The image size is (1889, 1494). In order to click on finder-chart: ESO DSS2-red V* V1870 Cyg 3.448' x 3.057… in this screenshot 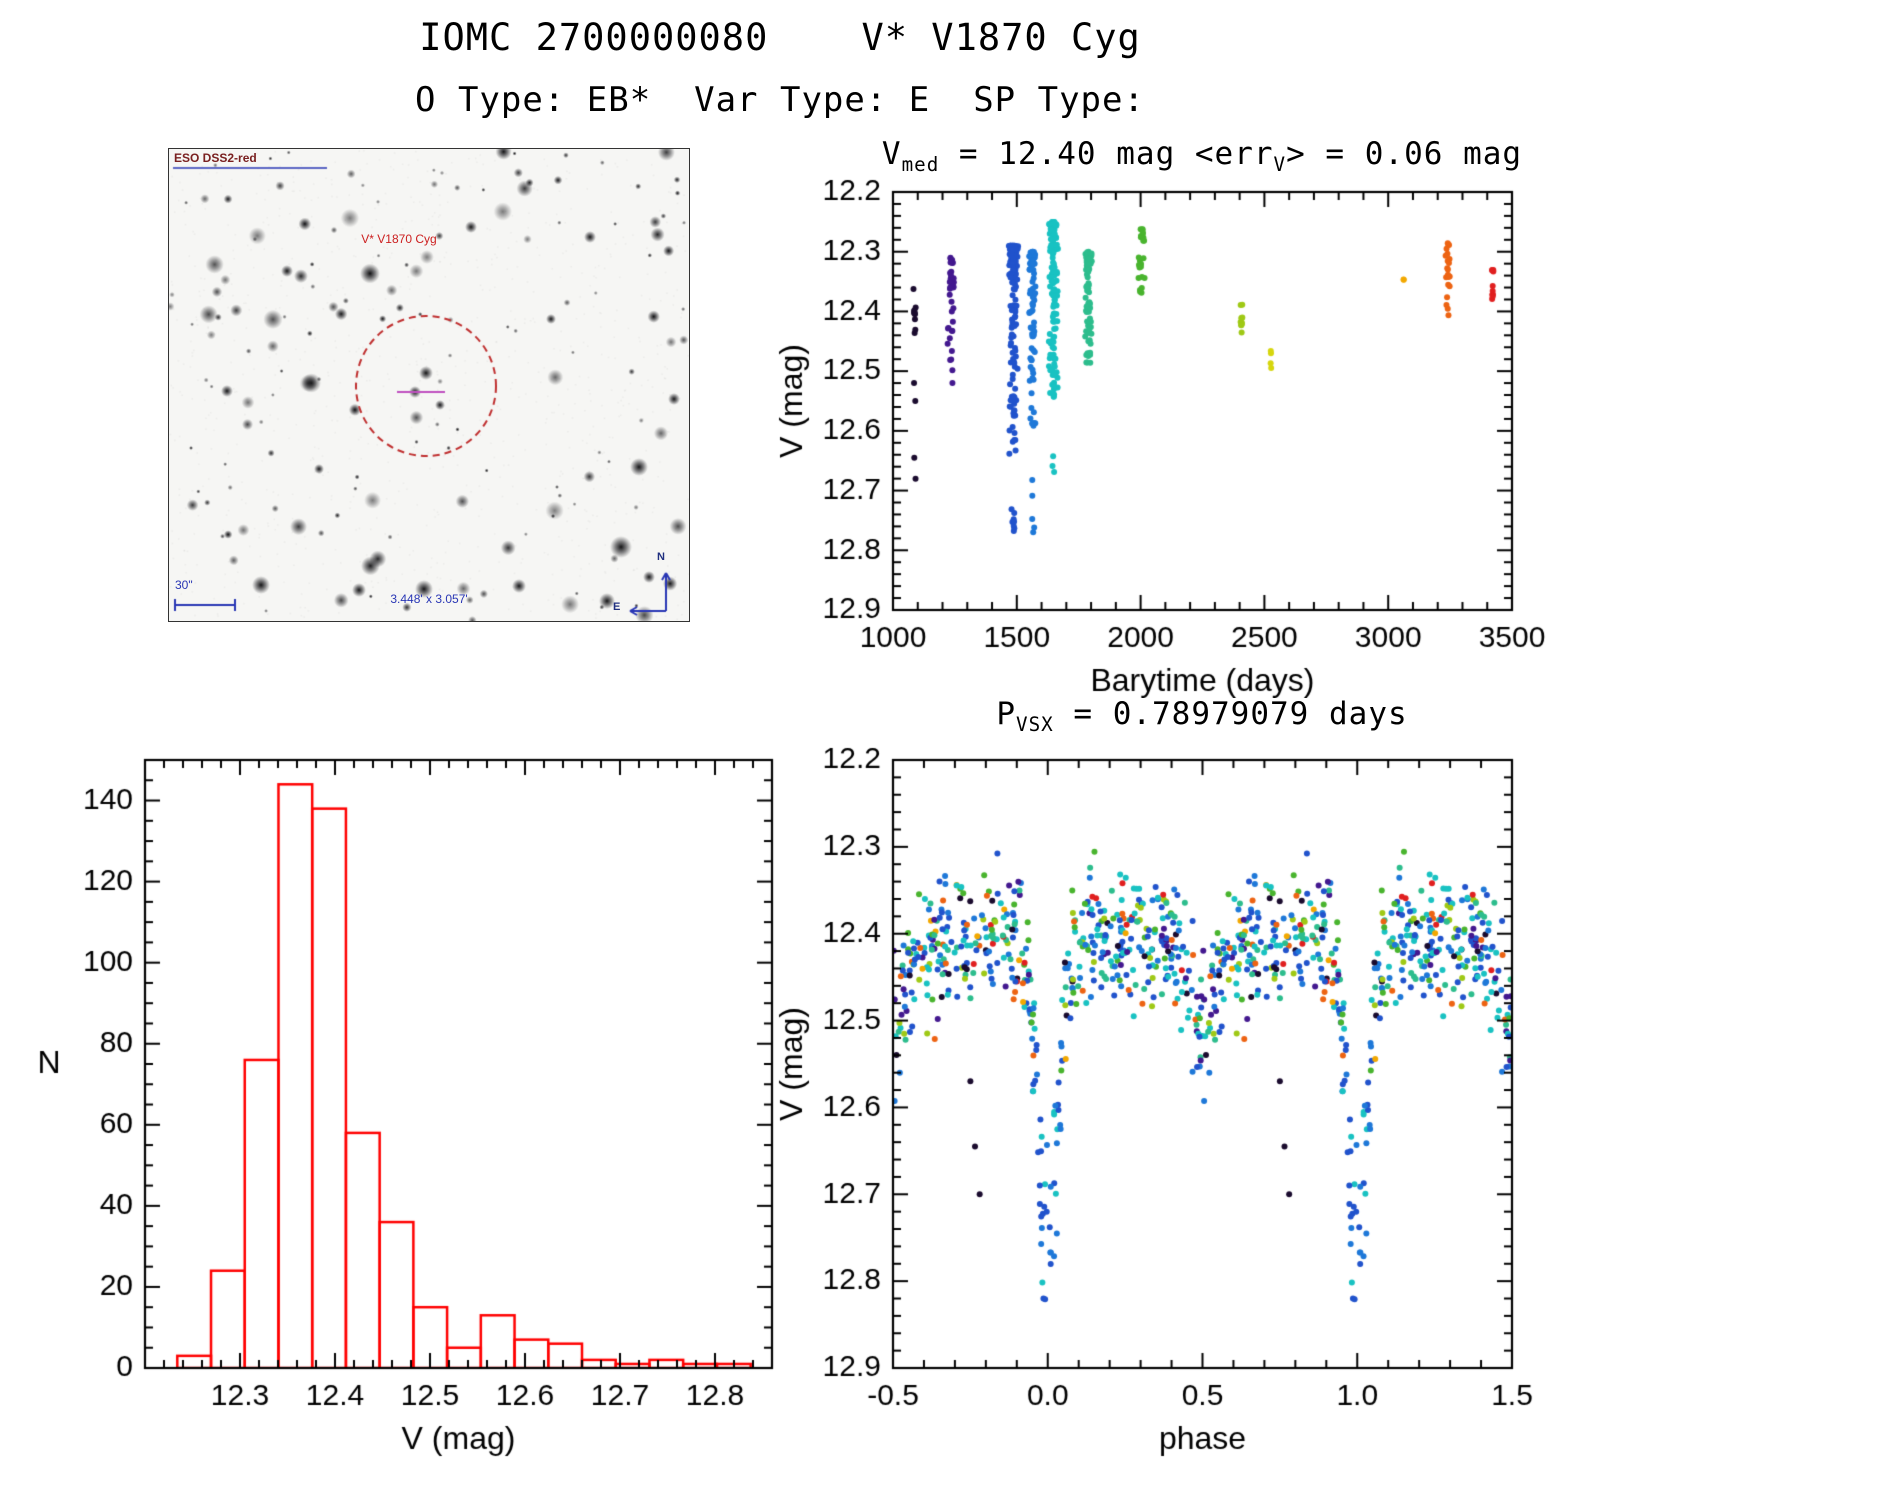, I will do `click(429, 385)`.